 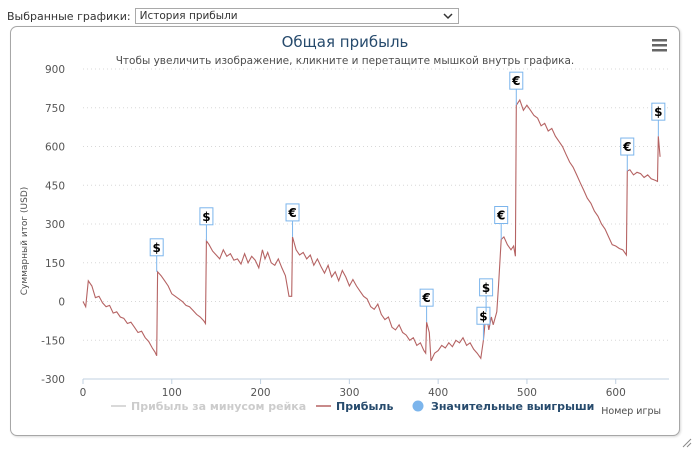 I want to click on chart-selector-label: Выбранные графики:, so click(x=69, y=16).